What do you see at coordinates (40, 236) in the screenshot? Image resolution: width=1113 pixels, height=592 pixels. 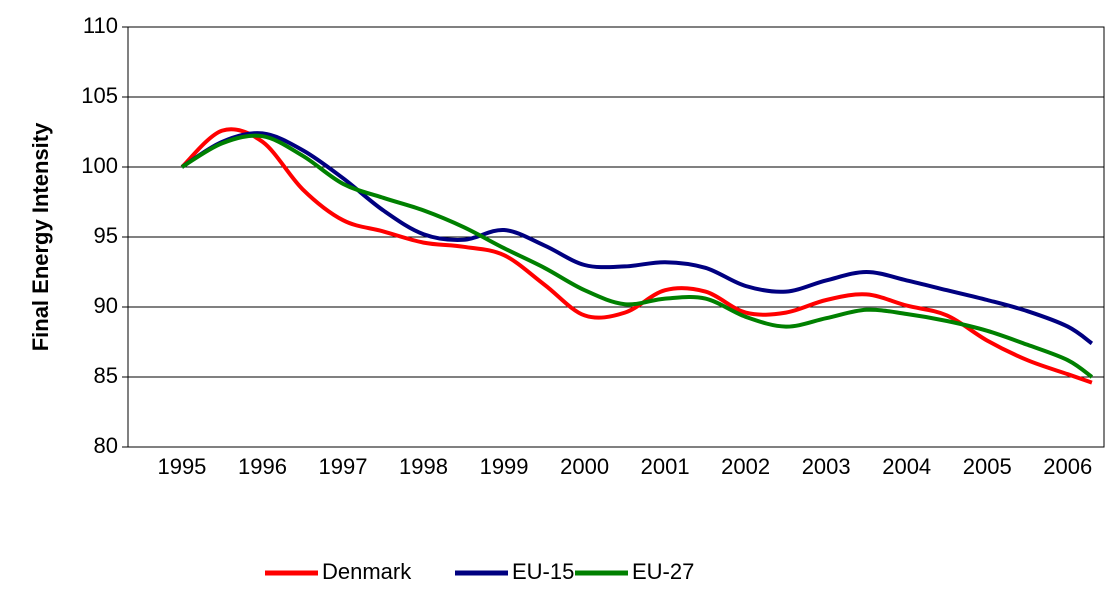 I see `y-axis-label: Final Energy Intensity` at bounding box center [40, 236].